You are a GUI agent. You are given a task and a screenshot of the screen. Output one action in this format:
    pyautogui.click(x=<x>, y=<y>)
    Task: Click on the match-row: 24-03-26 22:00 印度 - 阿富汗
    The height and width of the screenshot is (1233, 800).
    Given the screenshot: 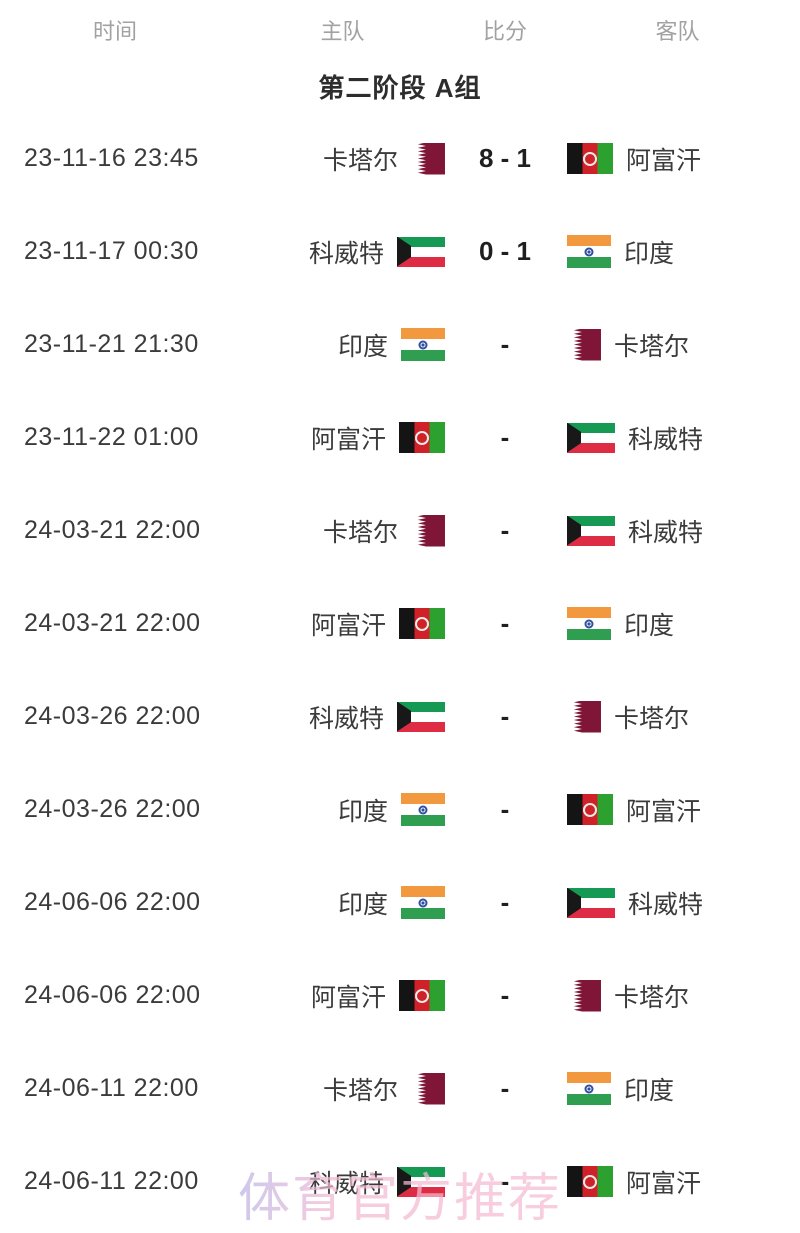 What is the action you would take?
    pyautogui.click(x=400, y=809)
    